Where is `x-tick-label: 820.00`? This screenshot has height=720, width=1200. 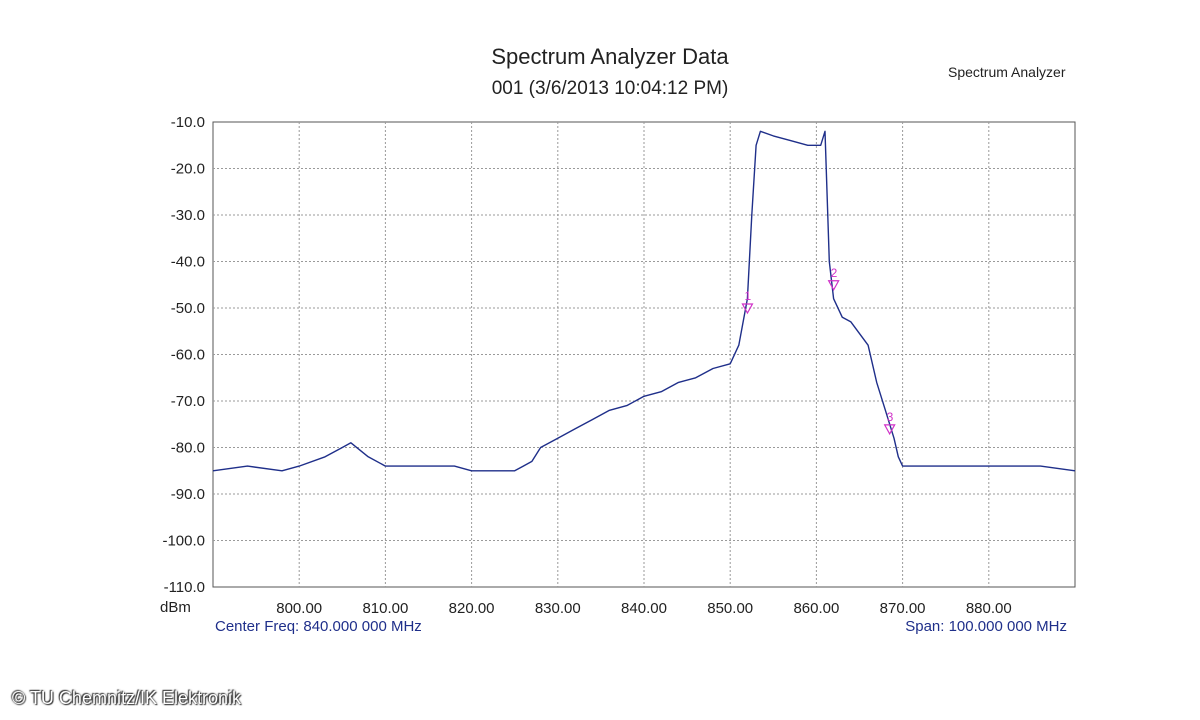 x-tick-label: 820.00 is located at coordinates (472, 608).